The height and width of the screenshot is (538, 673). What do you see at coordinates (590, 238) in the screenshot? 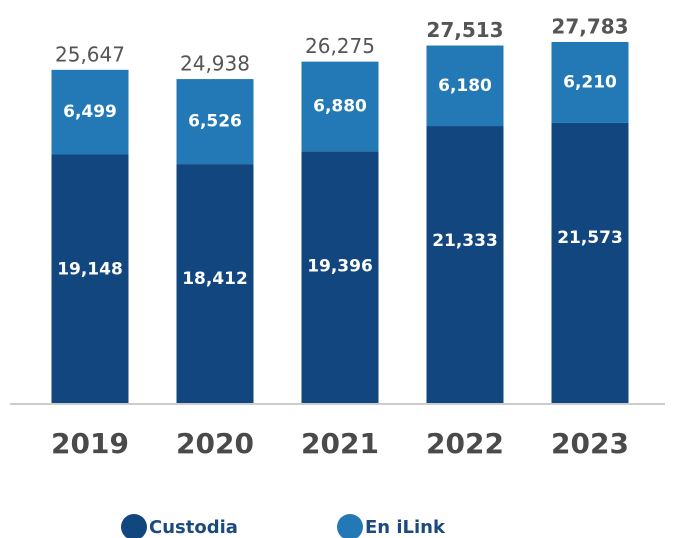
I see `segment-label: 21,573` at bounding box center [590, 238].